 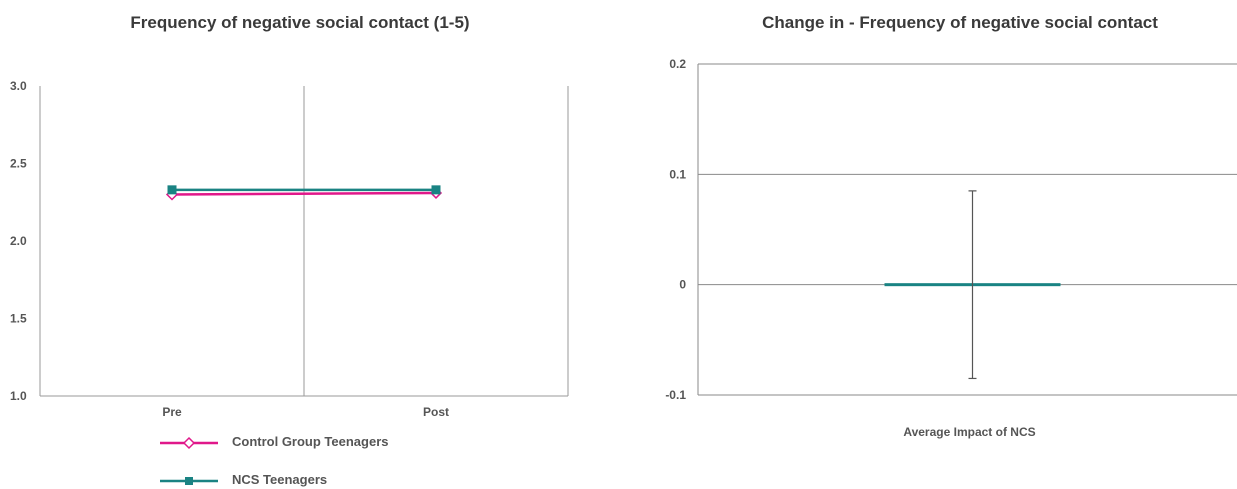 I want to click on y-tick-label: 1.0, so click(x=18, y=396).